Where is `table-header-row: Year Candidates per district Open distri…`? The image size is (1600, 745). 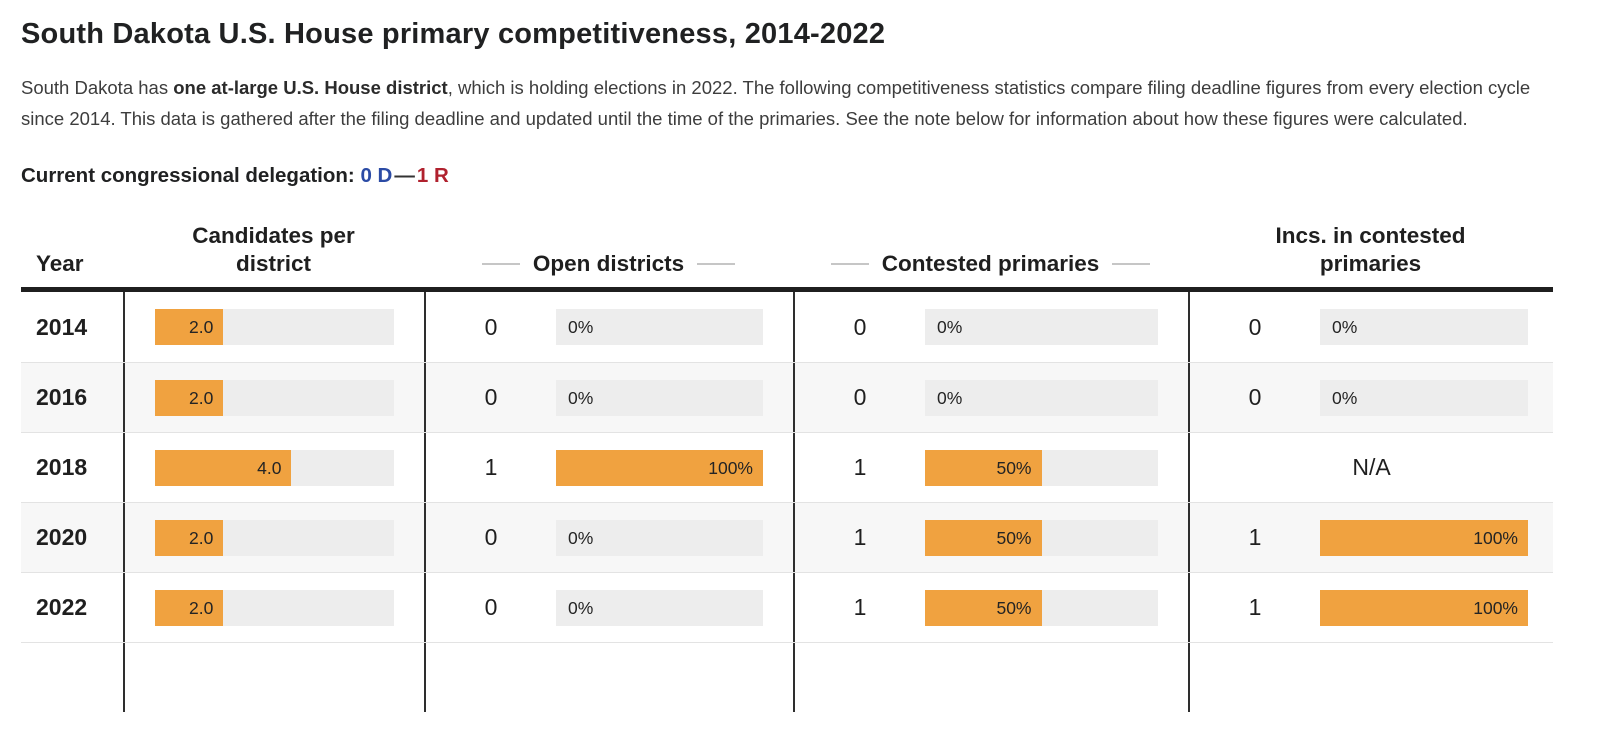 table-header-row: Year Candidates per district Open distri… is located at coordinates (787, 257).